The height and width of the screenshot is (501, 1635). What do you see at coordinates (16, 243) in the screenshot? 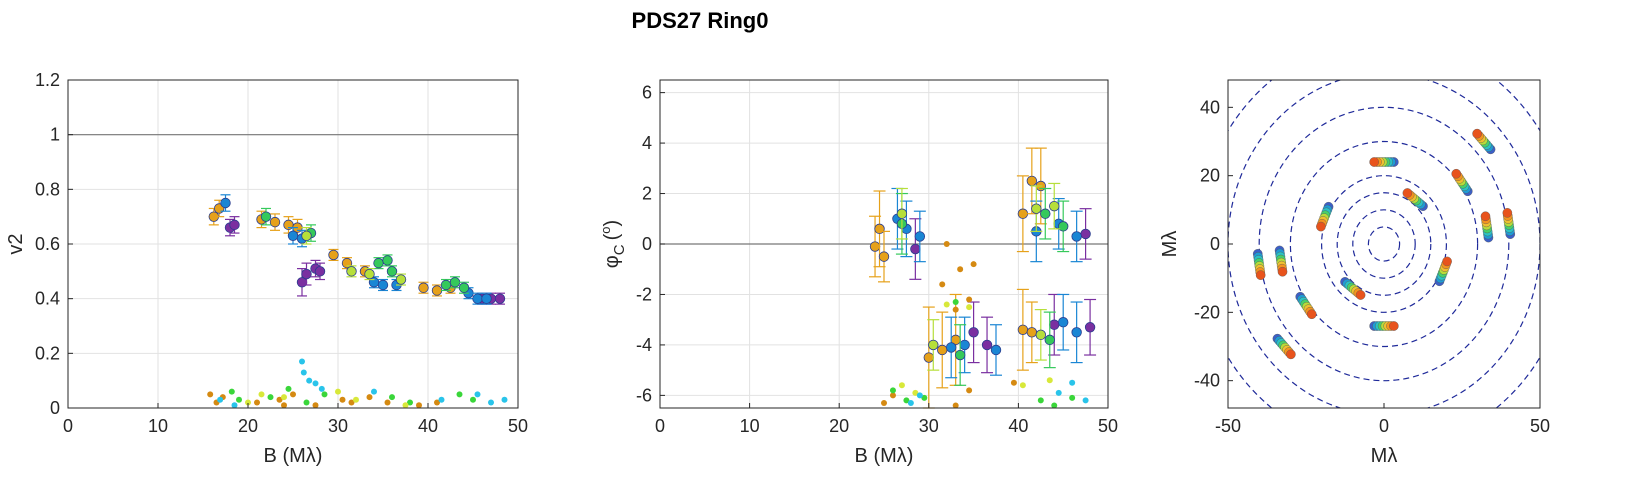
I see `y-axis-label: v2` at bounding box center [16, 243].